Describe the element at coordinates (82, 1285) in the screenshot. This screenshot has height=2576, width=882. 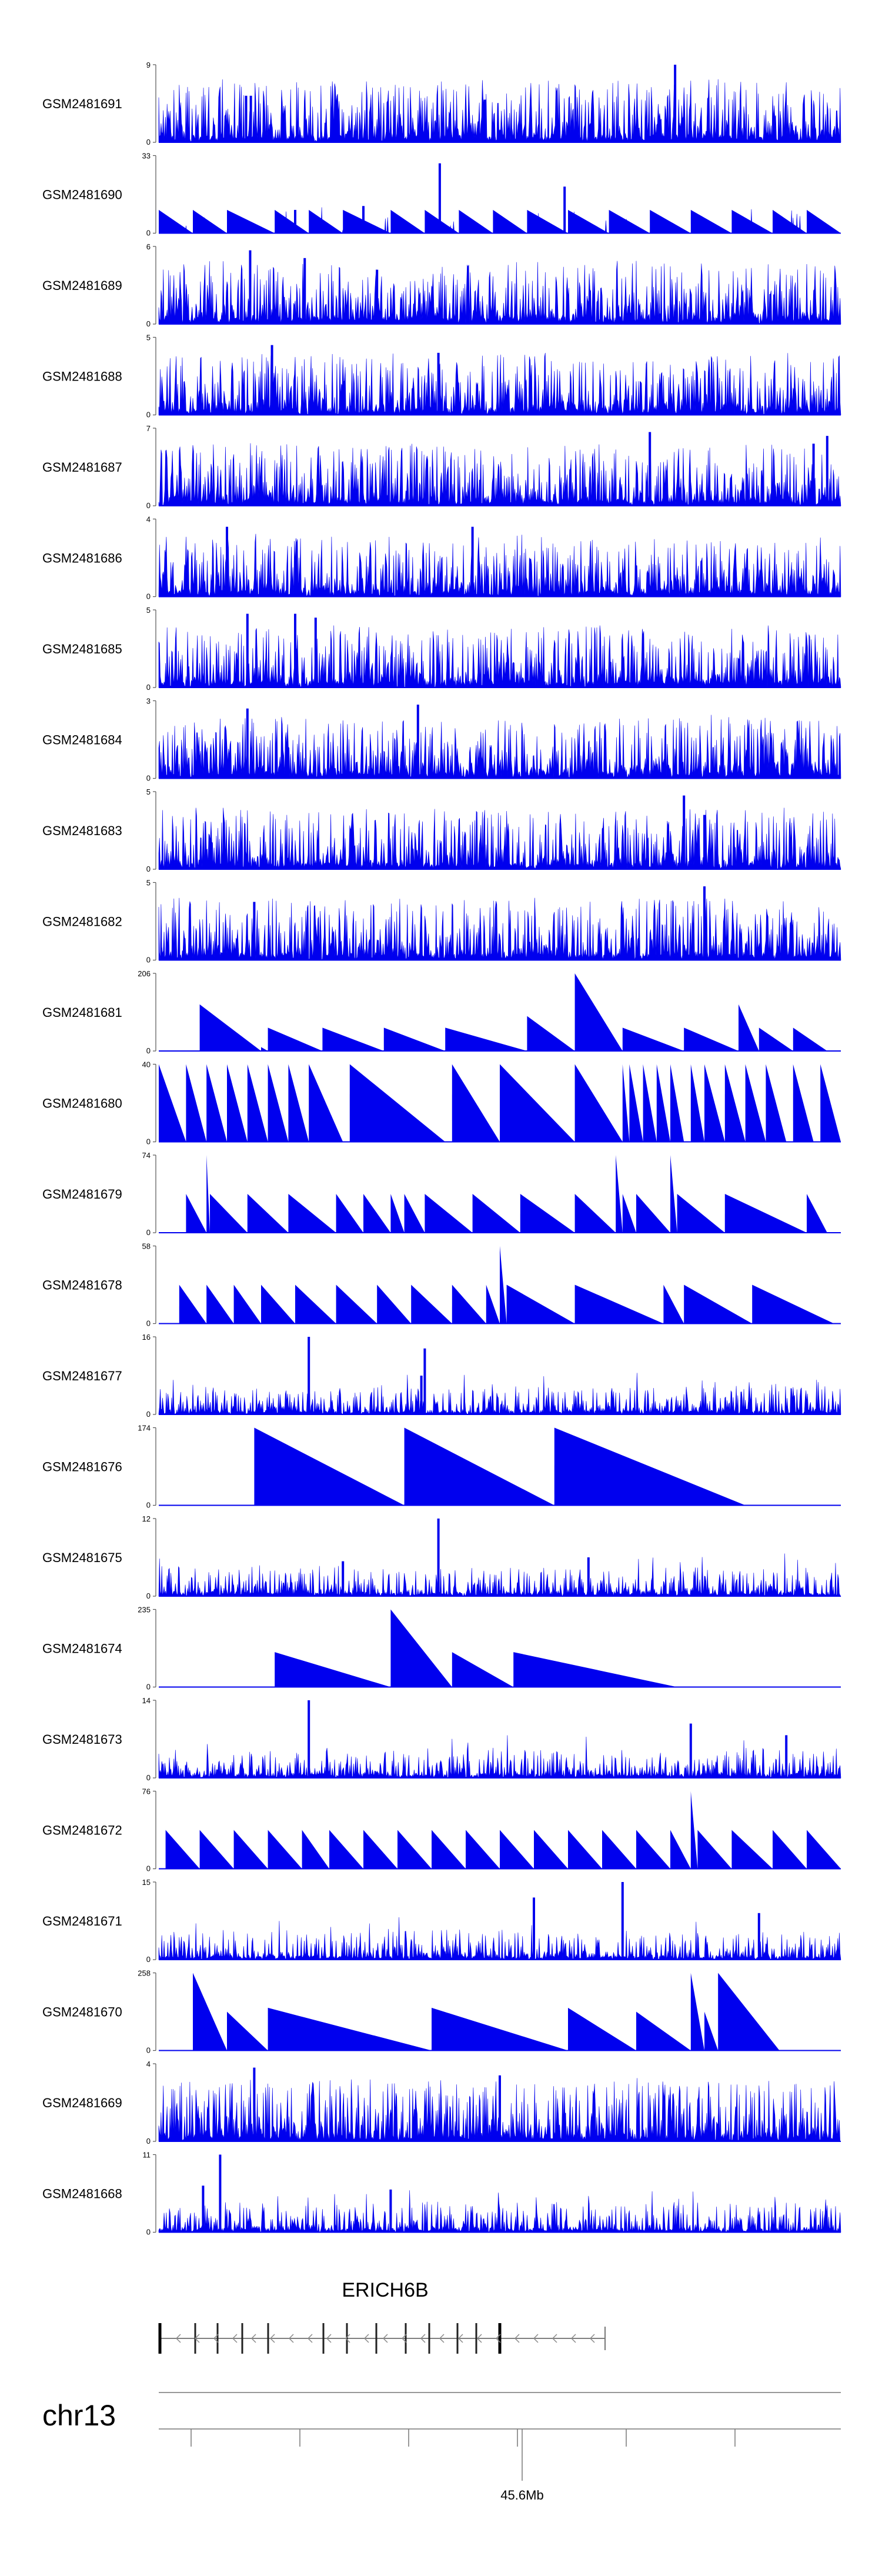
I see `track-label: GSM2481678` at that location.